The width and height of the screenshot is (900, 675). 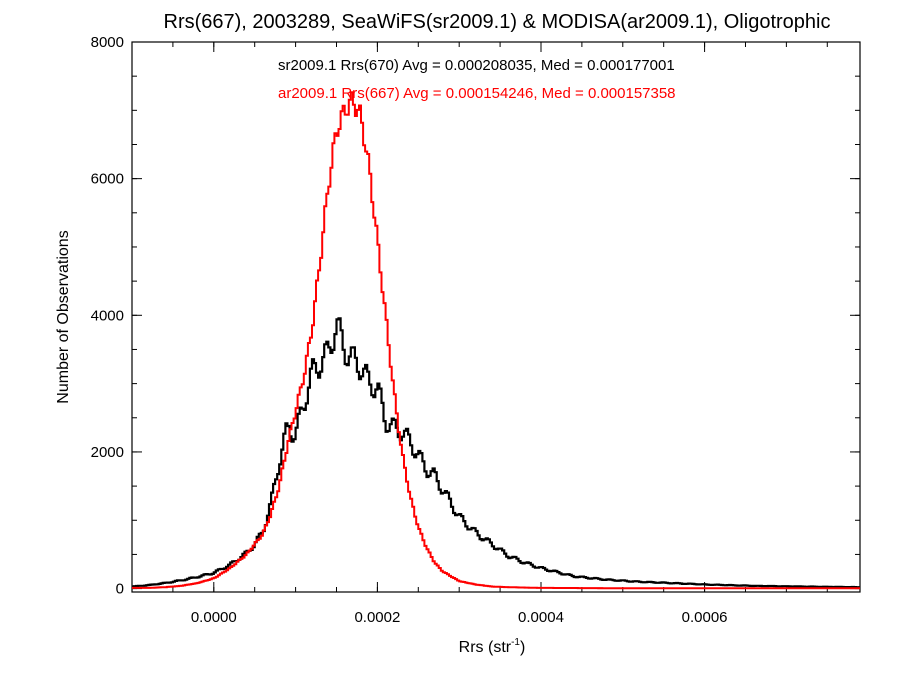 What do you see at coordinates (214, 617) in the screenshot?
I see `x-tick-label: 0.0000` at bounding box center [214, 617].